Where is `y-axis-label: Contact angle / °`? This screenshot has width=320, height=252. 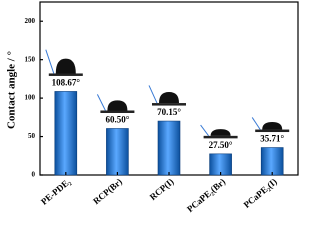 y-axis-label: Contact angle / ° is located at coordinates (12, 90).